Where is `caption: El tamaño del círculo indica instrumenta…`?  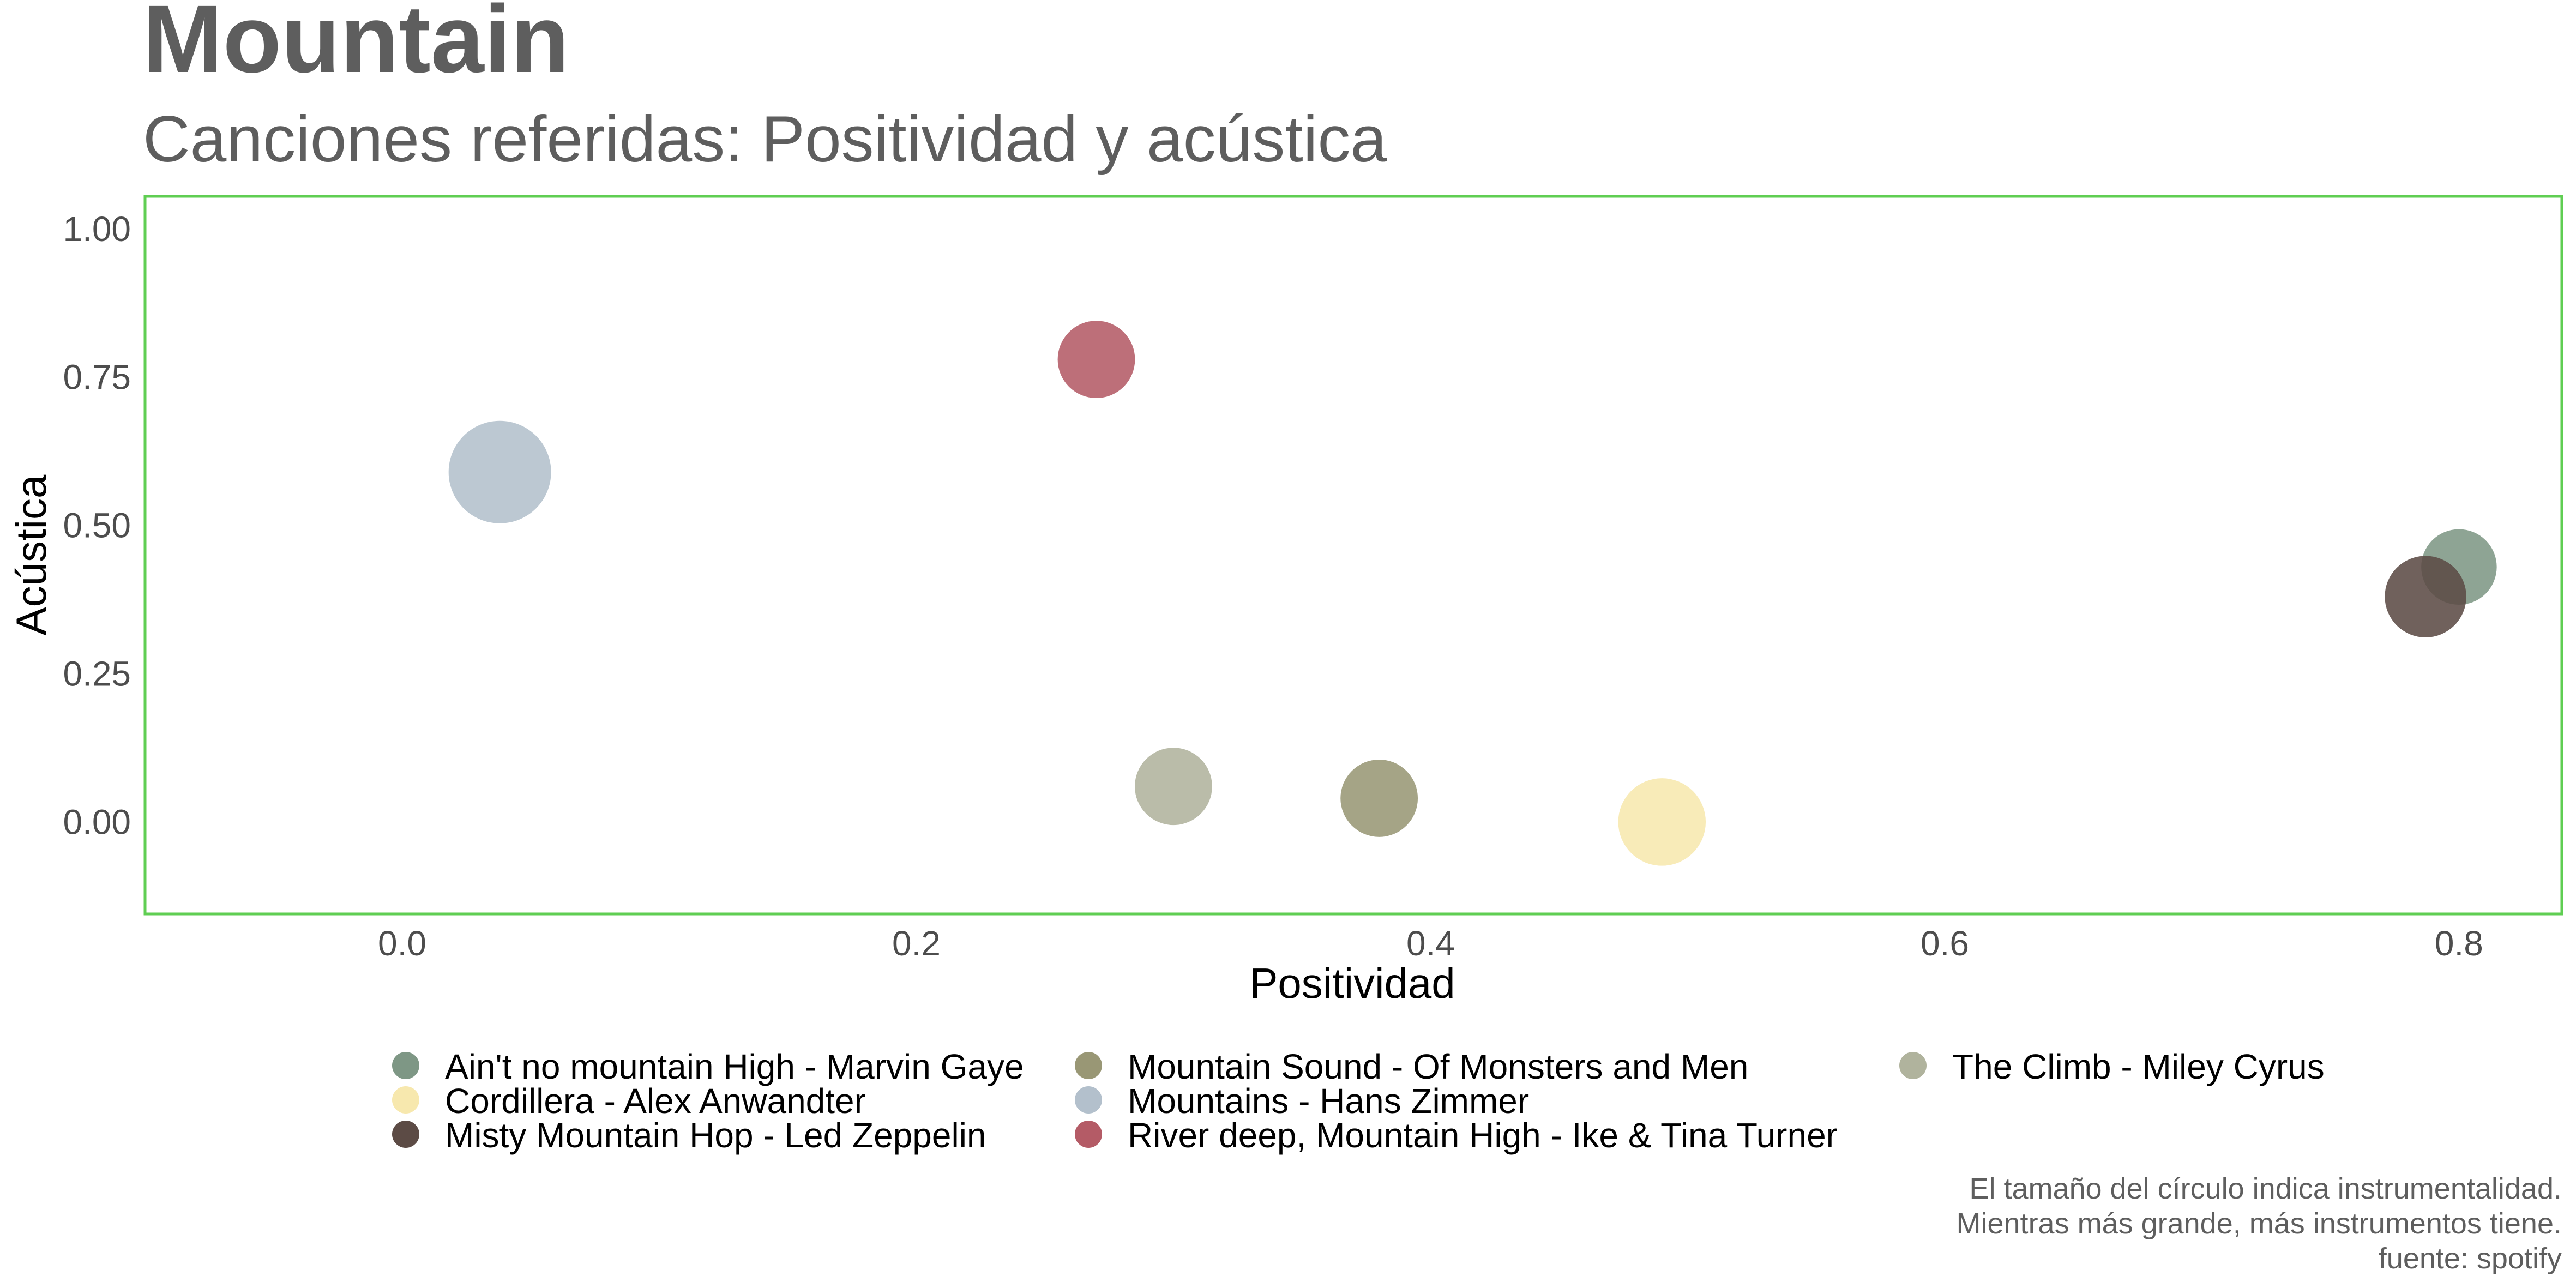 caption: El tamaño del círculo indica instrumenta… is located at coordinates (2259, 1223).